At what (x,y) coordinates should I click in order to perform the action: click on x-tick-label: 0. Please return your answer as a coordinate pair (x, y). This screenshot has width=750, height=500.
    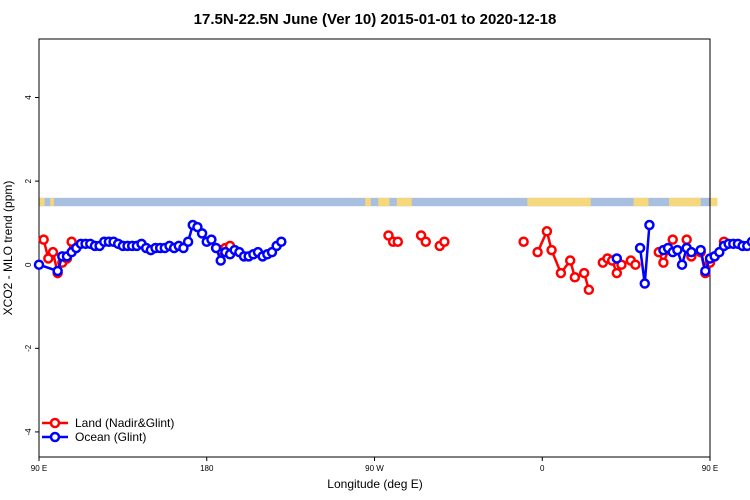
    Looking at the image, I should click on (542, 468).